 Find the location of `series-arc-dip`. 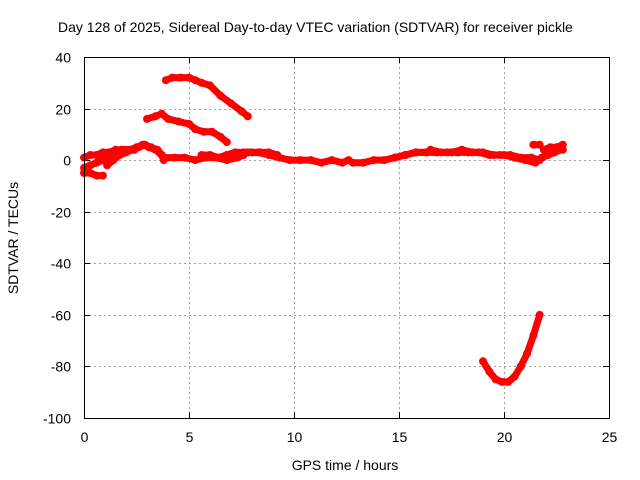

series-arc-dip is located at coordinates (511, 348).